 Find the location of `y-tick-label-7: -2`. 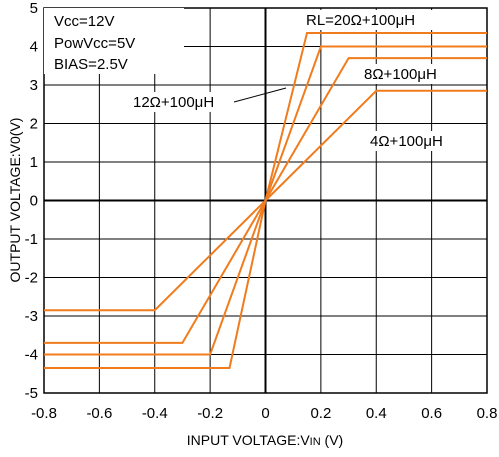

y-tick-label-7: -2 is located at coordinates (31, 278).